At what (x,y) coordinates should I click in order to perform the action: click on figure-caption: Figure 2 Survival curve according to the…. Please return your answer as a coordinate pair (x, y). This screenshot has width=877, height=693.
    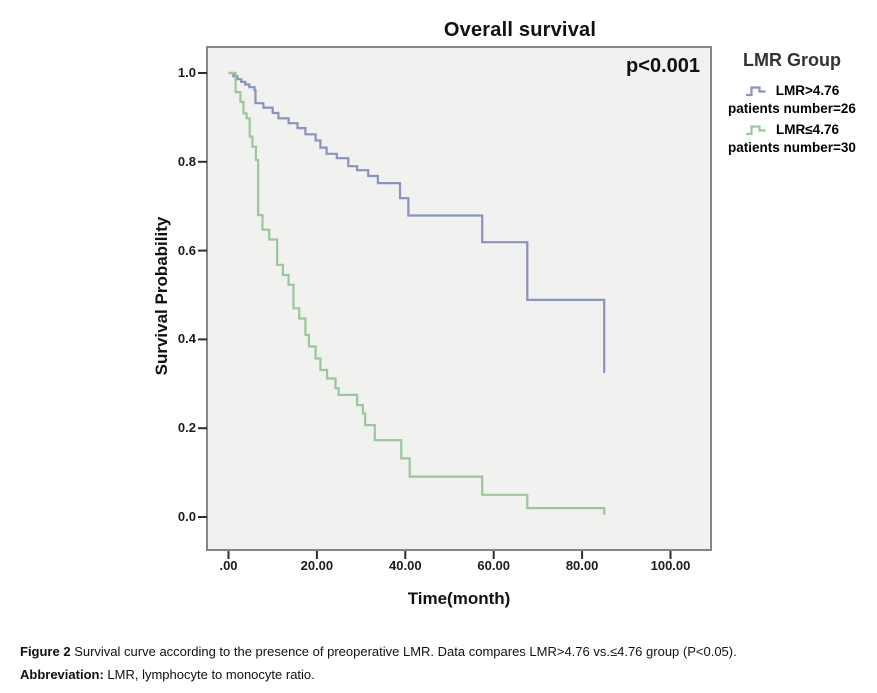
    Looking at the image, I should click on (420, 667).